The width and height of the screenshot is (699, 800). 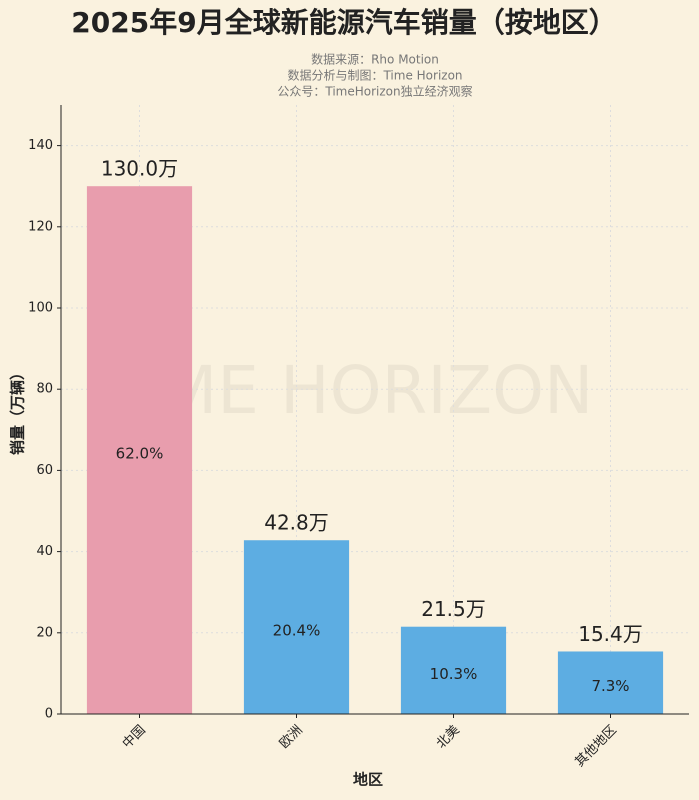 What do you see at coordinates (49, 714) in the screenshot?
I see `y-tick-label: 0` at bounding box center [49, 714].